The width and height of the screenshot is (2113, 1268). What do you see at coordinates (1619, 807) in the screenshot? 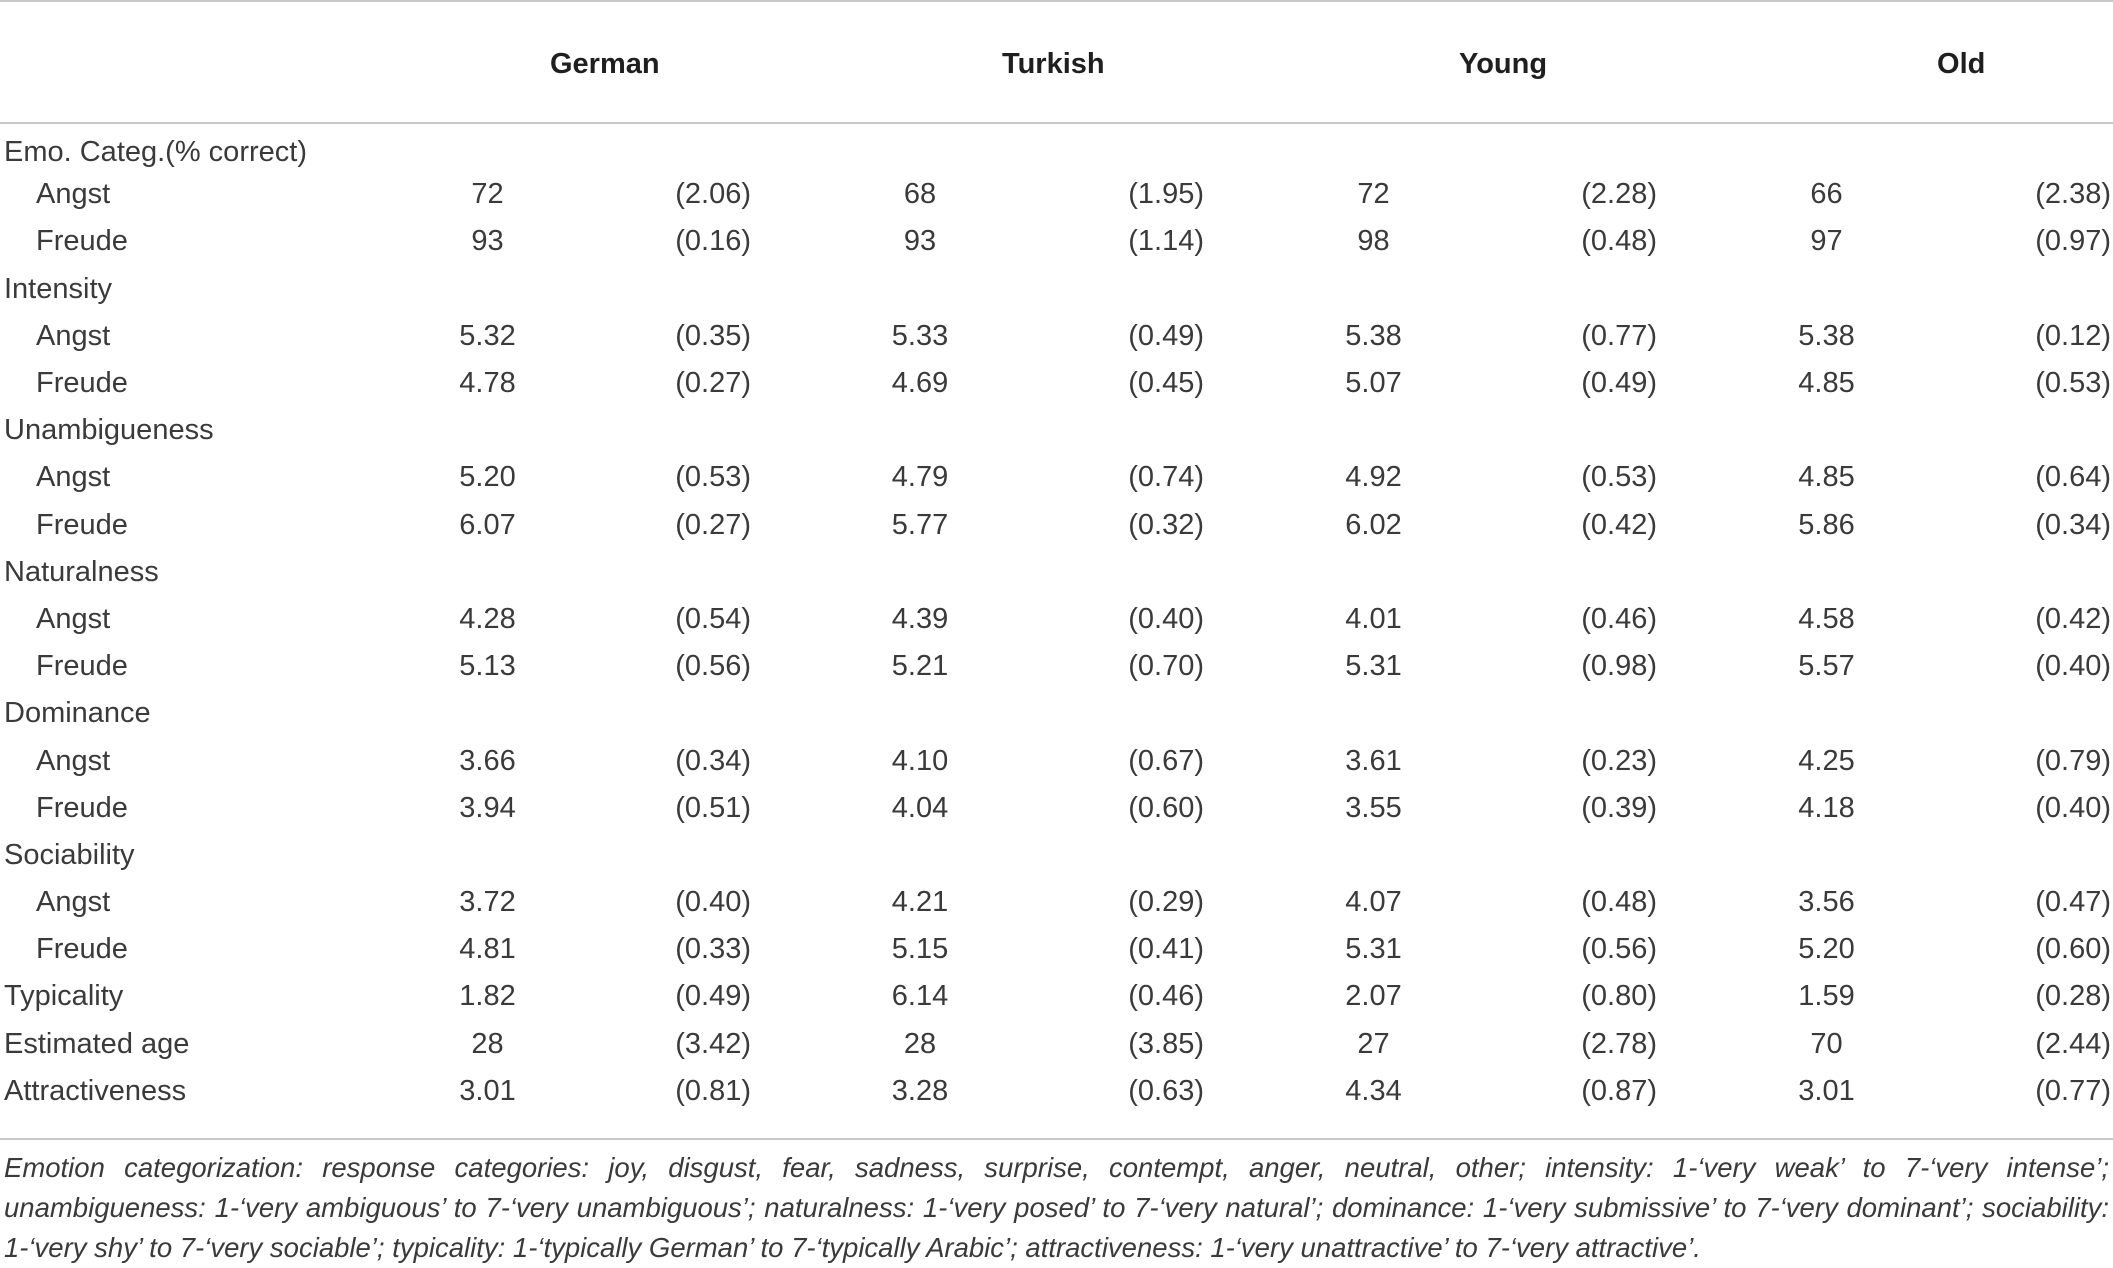
I see `sd-cell: (0.39)` at bounding box center [1619, 807].